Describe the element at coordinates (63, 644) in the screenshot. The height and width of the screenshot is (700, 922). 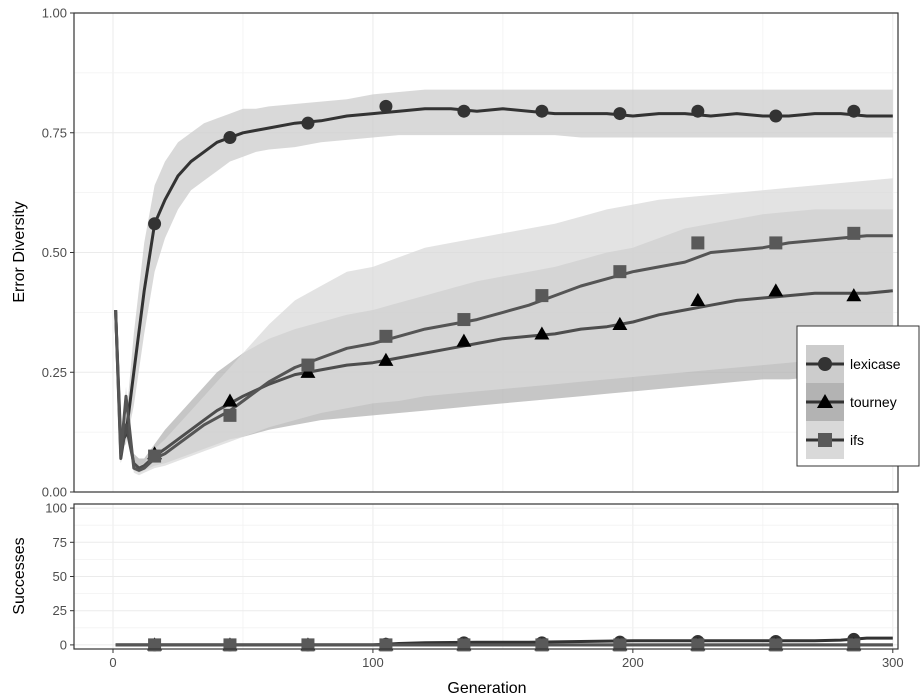
I see `y-tick-label: 0` at that location.